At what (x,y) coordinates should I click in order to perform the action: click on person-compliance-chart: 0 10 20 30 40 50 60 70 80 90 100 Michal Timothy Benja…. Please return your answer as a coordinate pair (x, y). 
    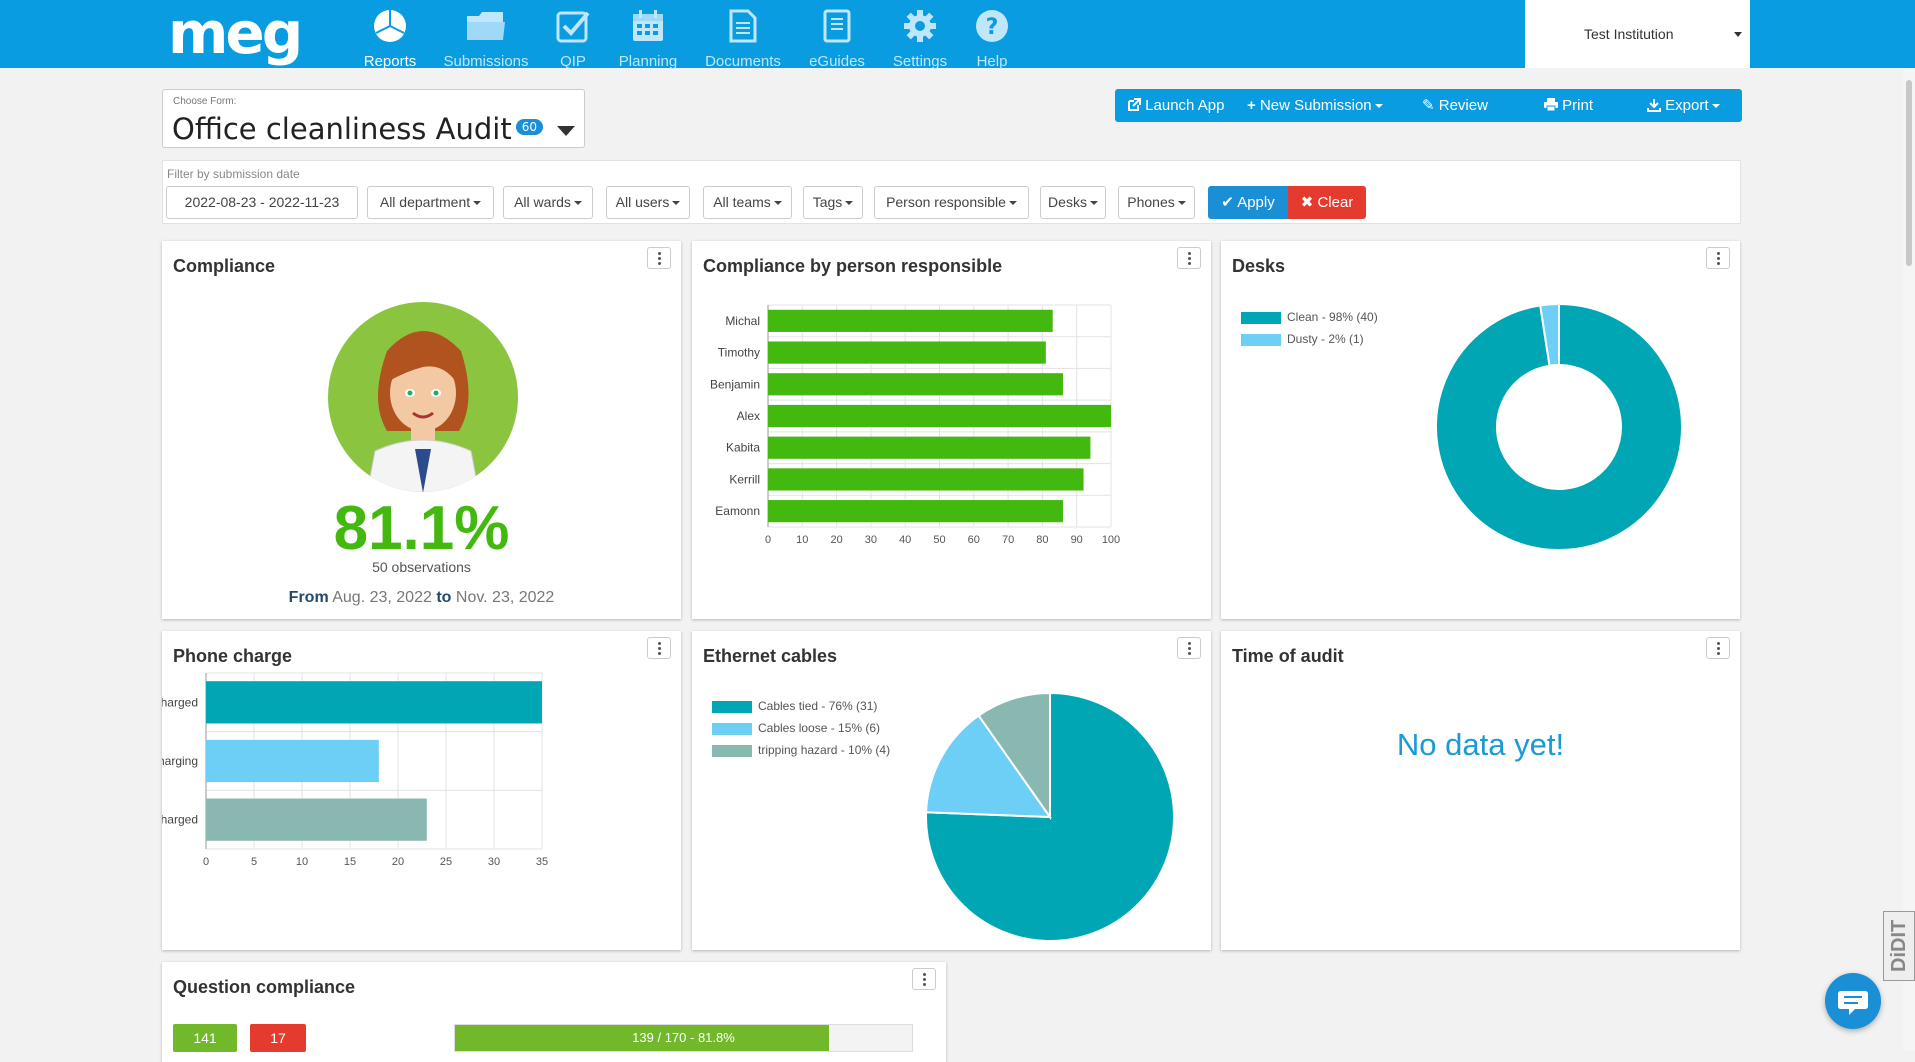
    Looking at the image, I should click on (915, 425).